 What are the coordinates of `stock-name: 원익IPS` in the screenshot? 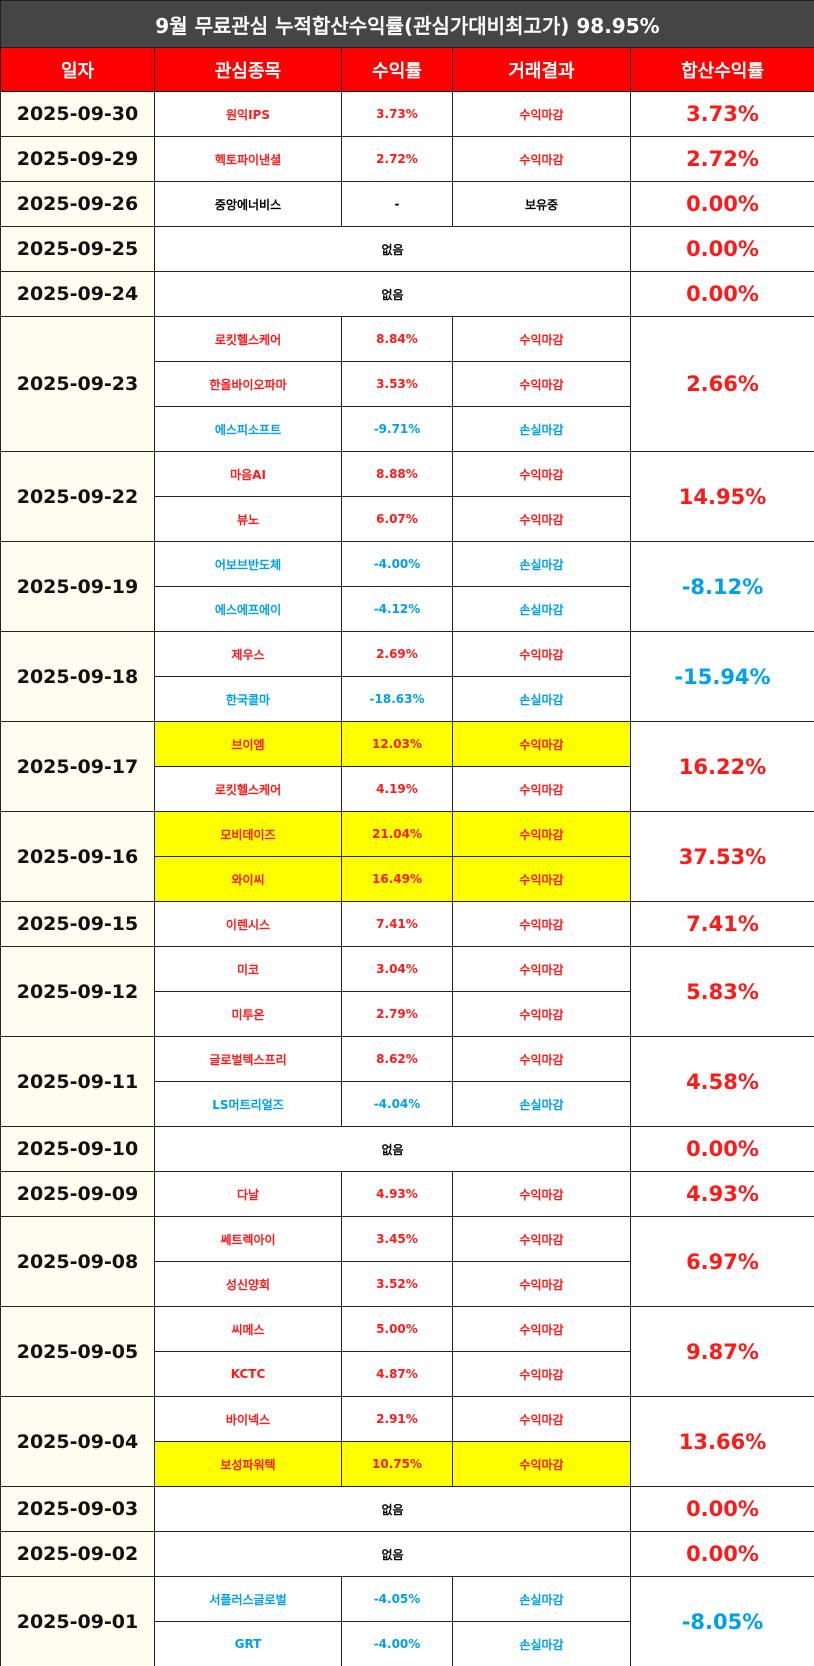 It's located at (248, 114).